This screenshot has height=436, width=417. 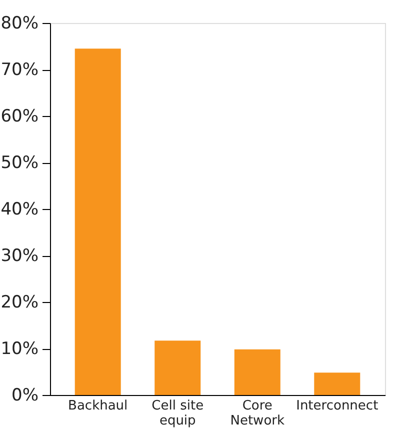 What do you see at coordinates (257, 413) in the screenshot?
I see `x-tick-label: Core Network` at bounding box center [257, 413].